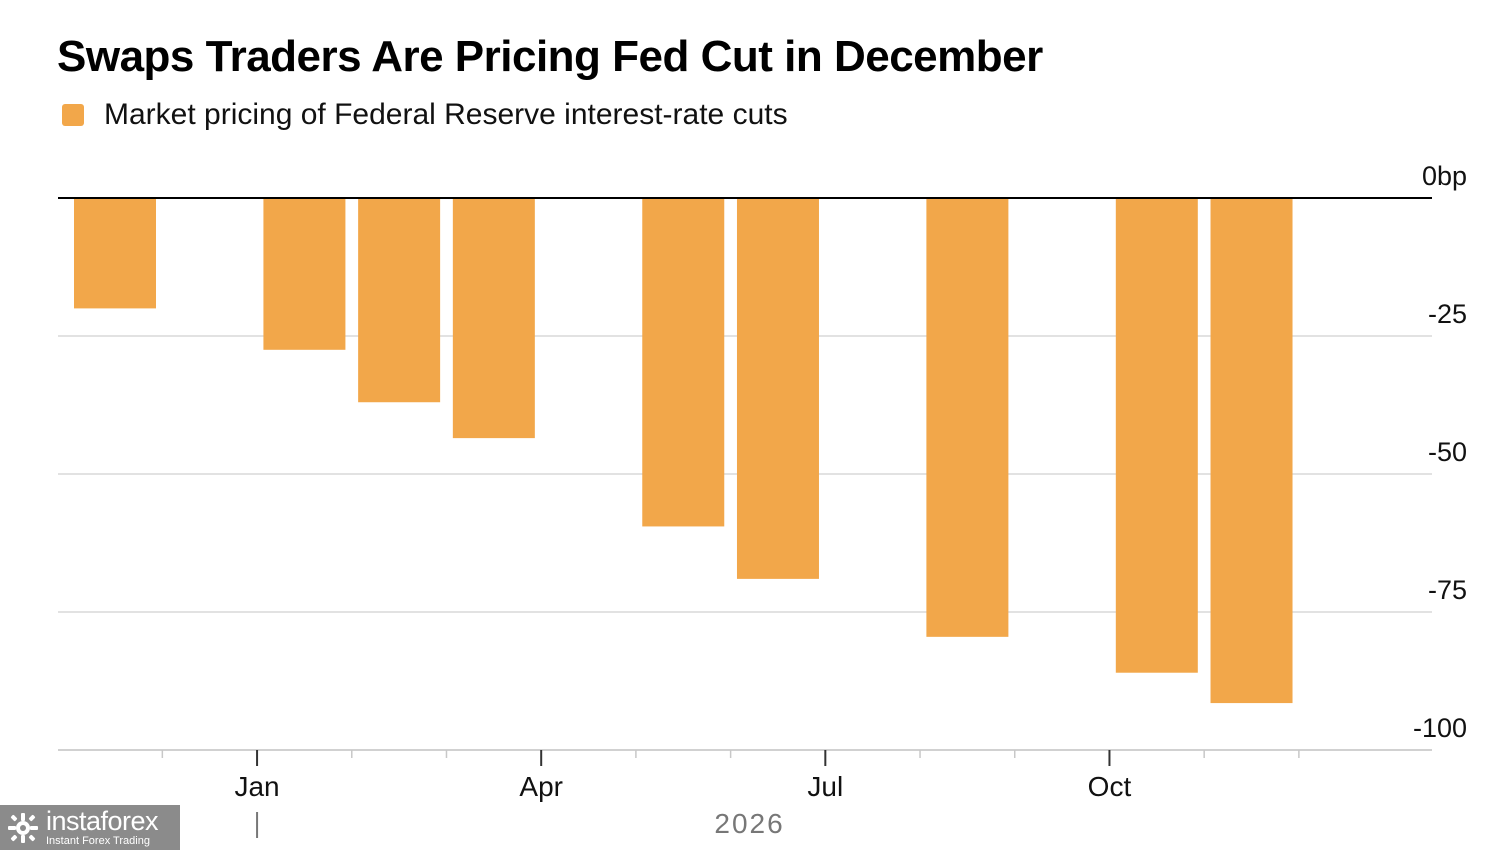 The height and width of the screenshot is (850, 1500). Describe the element at coordinates (98, 841) in the screenshot. I see `watermark-tagline: Instant Forex Trading` at that location.